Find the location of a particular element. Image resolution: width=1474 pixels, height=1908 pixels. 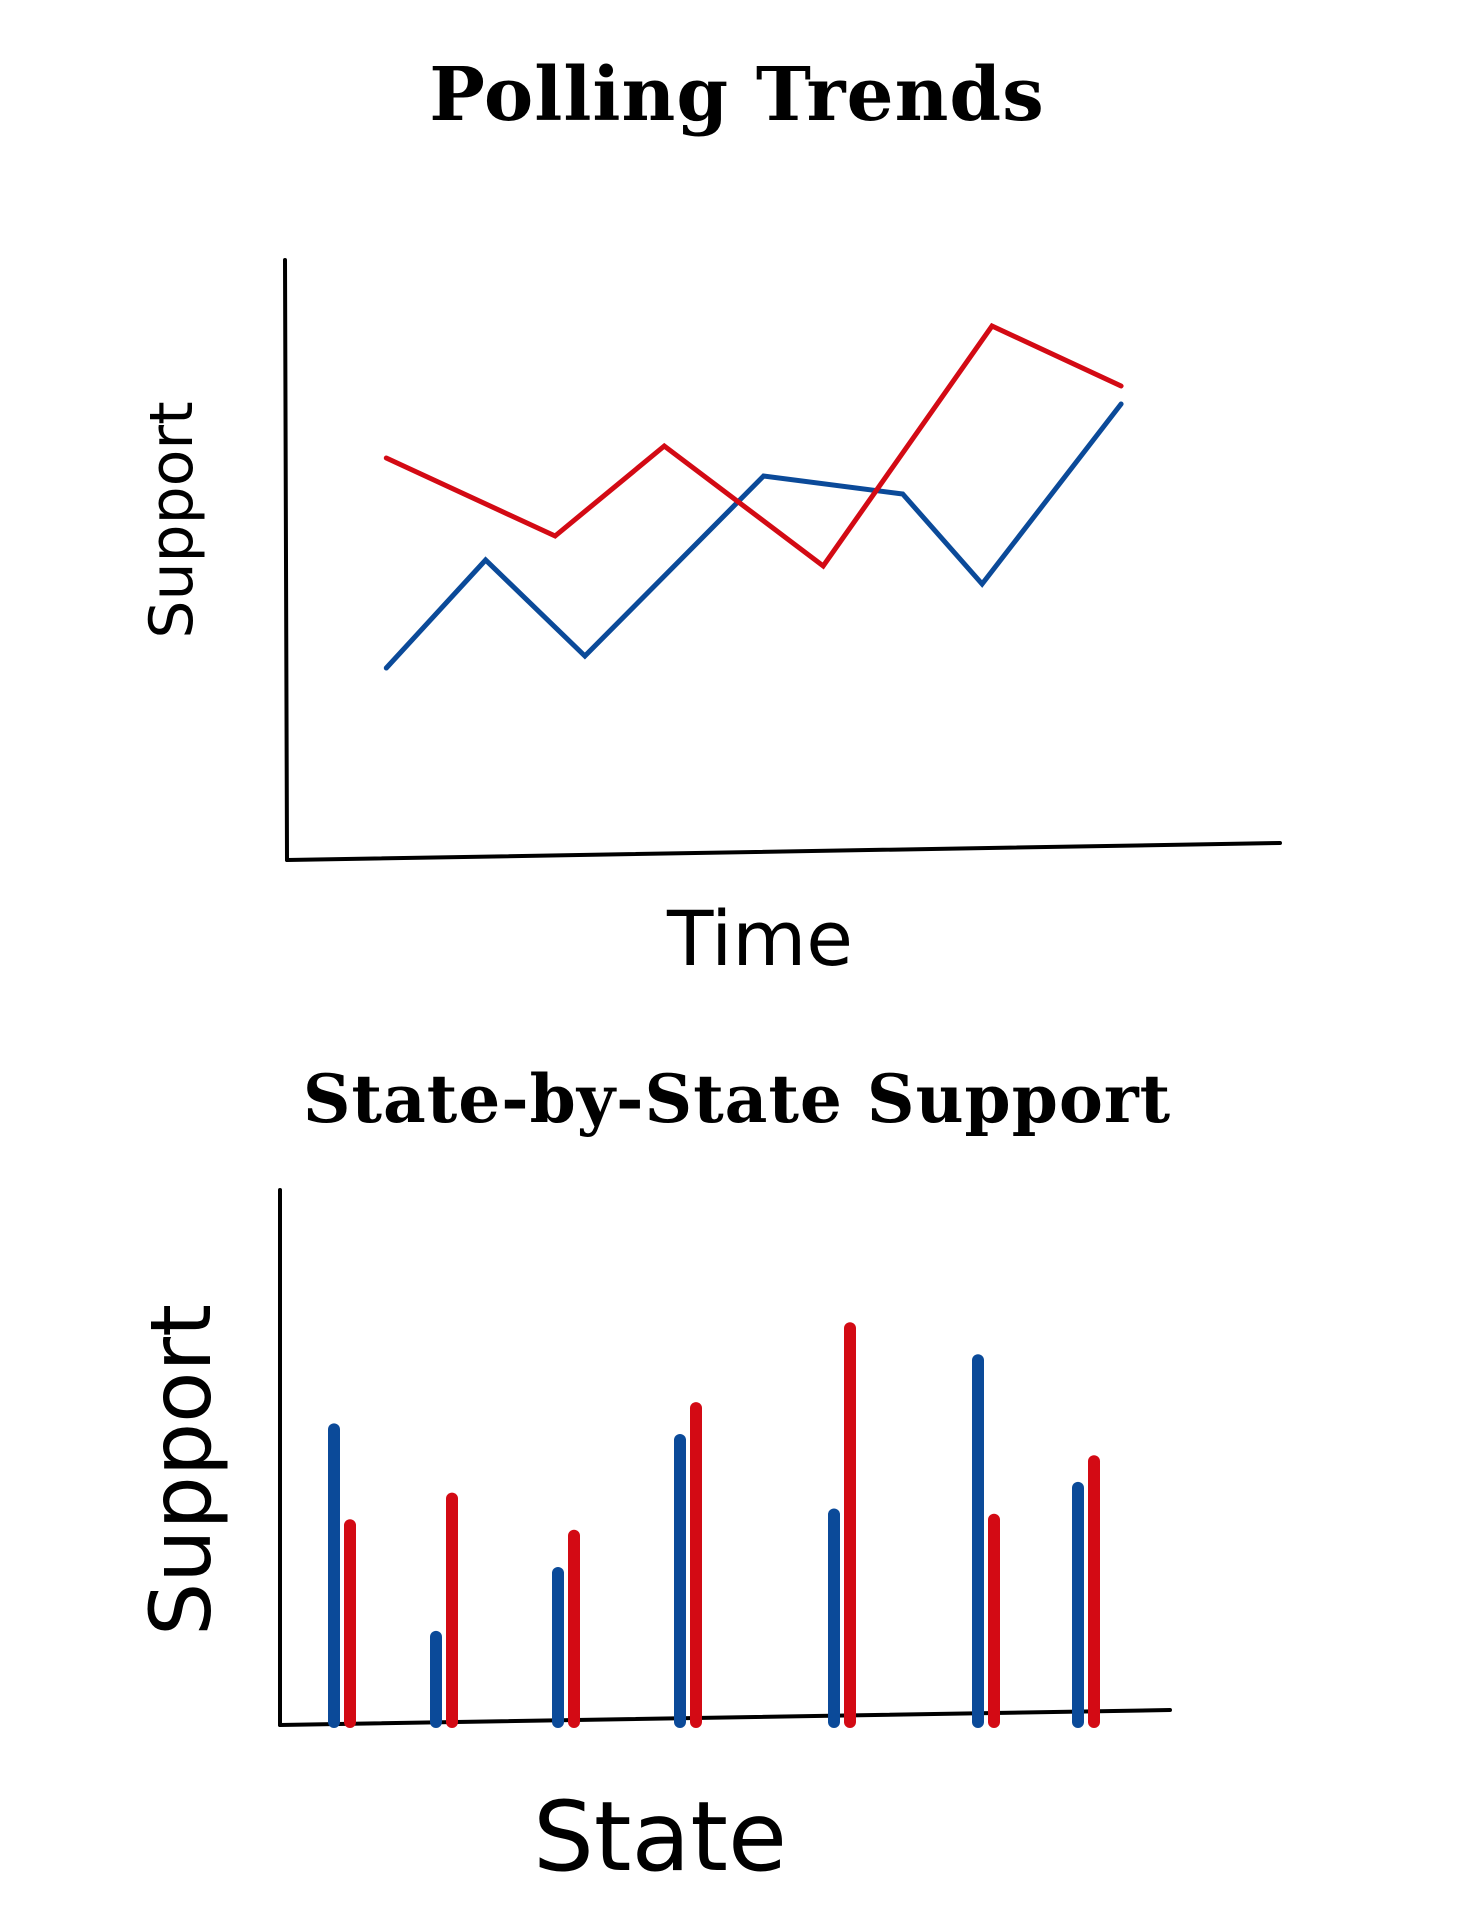

line-series-blue is located at coordinates (753, 536).